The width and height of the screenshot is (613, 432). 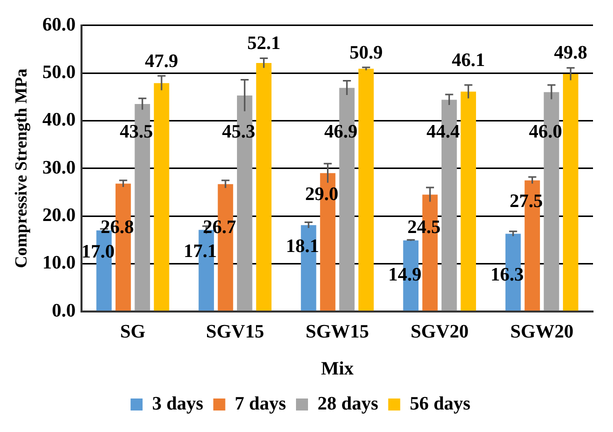 What do you see at coordinates (59, 167) in the screenshot?
I see `y-tick-label: 30.0` at bounding box center [59, 167].